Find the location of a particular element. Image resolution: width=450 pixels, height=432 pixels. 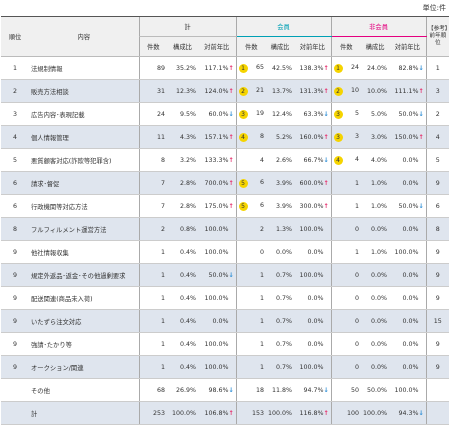

share: 2.6% is located at coordinates (280, 160).